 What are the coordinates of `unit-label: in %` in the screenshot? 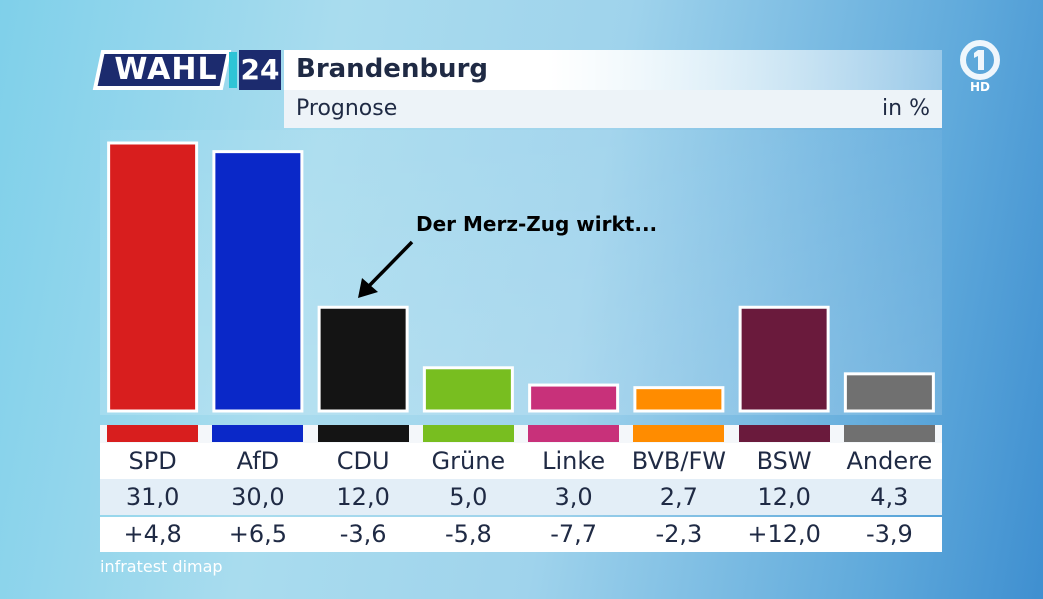 It's located at (906, 108).